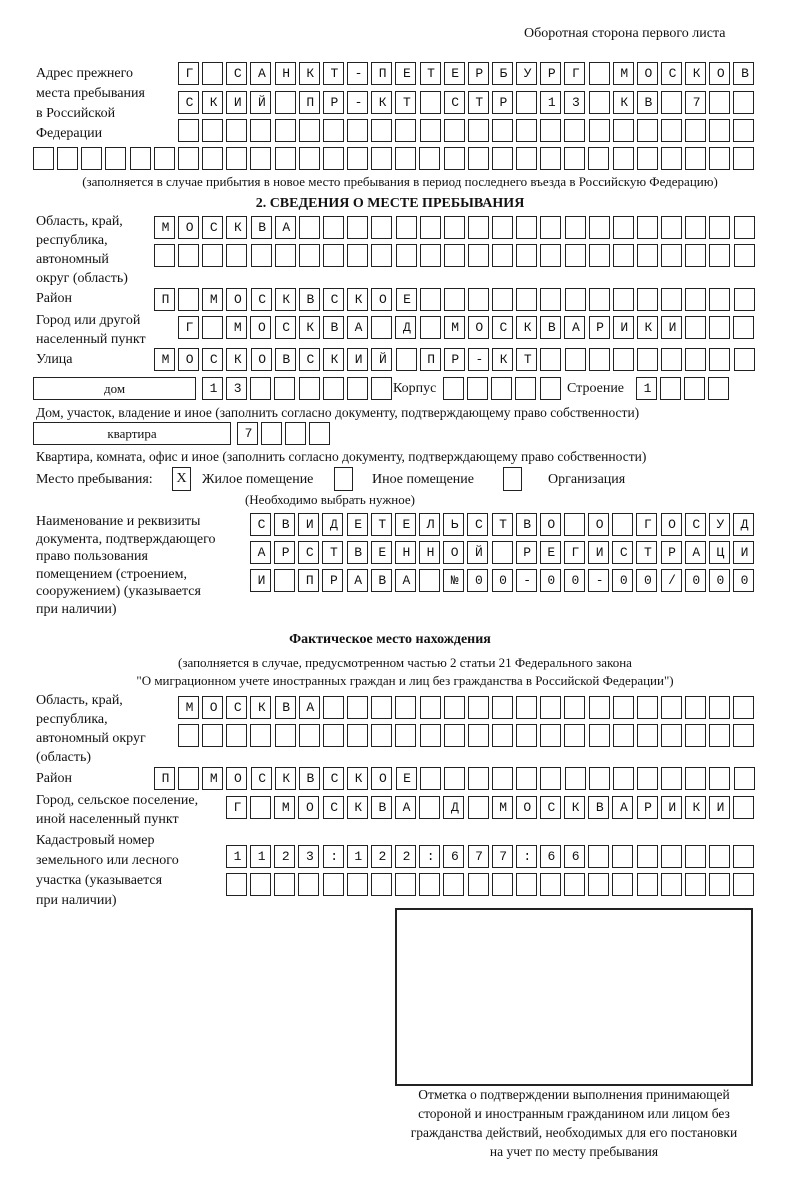 Image resolution: width=800 pixels, height=1180 pixels. I want to click on house-type-field: дом, so click(114, 388).